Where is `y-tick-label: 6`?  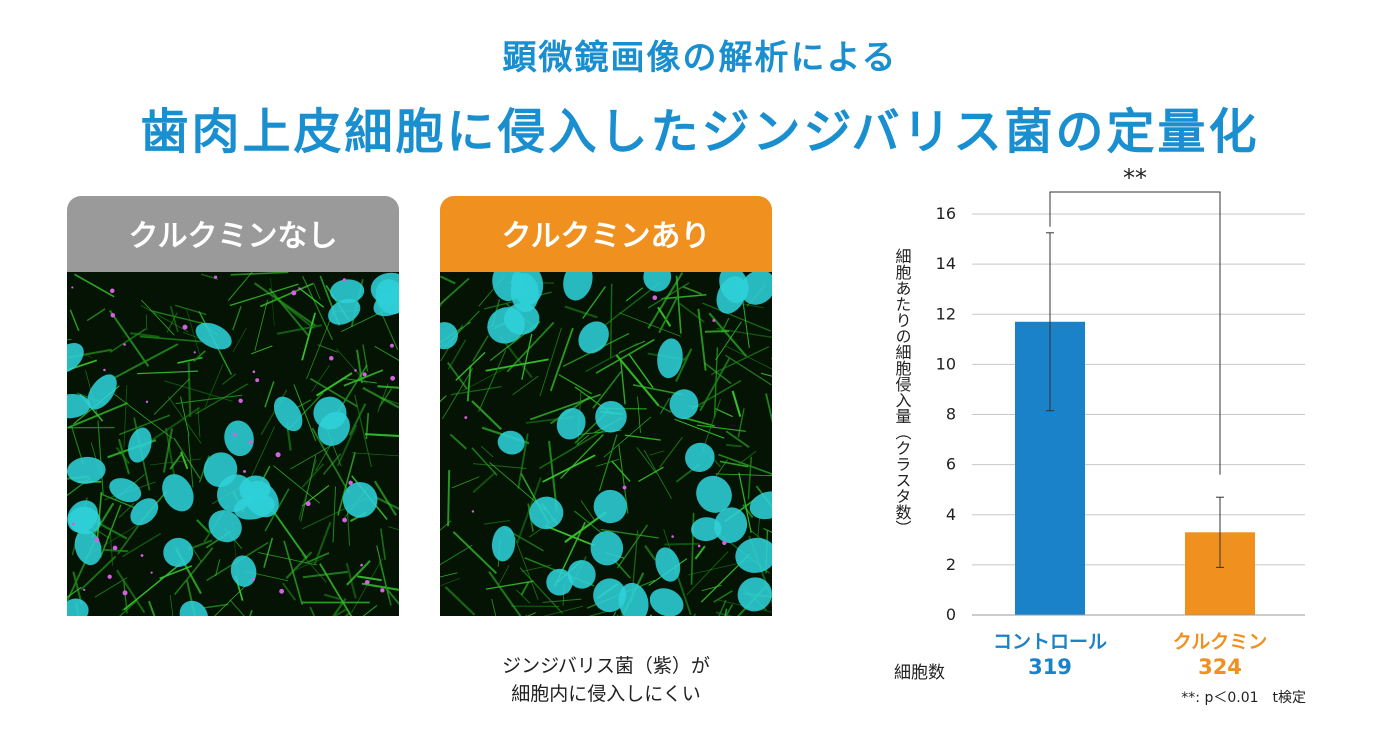
y-tick-label: 6 is located at coordinates (951, 464).